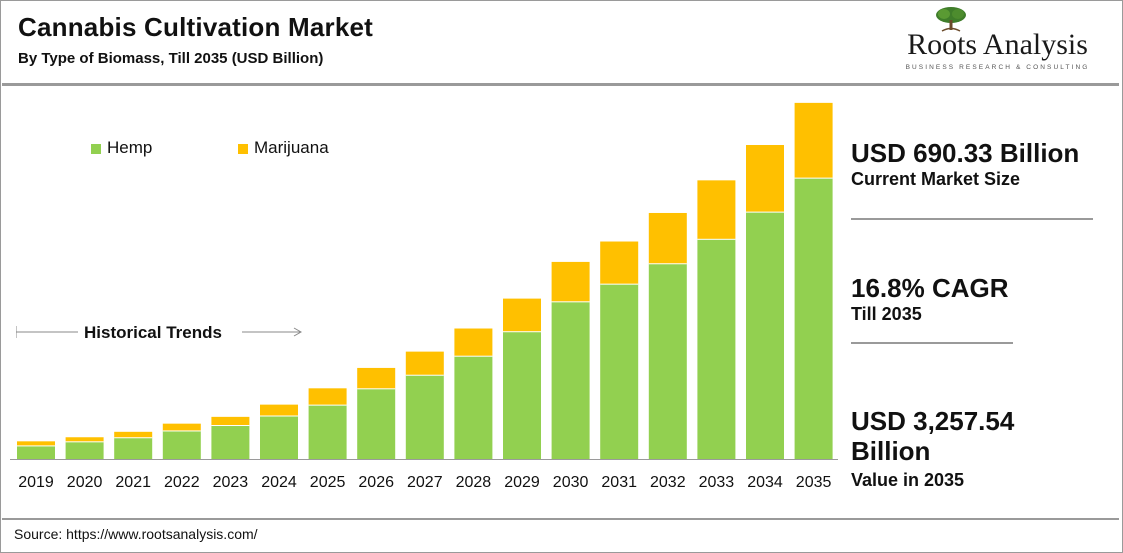  Describe the element at coordinates (716, 209) in the screenshot. I see `bar-marijuana-2033` at that location.